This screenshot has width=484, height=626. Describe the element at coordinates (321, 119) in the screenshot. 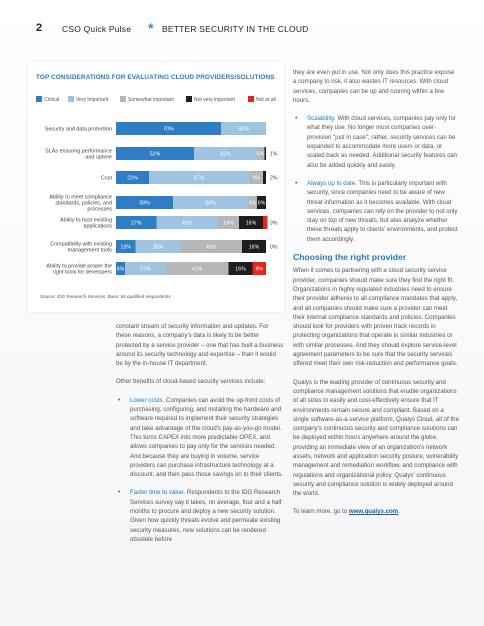

I see `bullet-term: Scalability.` at that location.